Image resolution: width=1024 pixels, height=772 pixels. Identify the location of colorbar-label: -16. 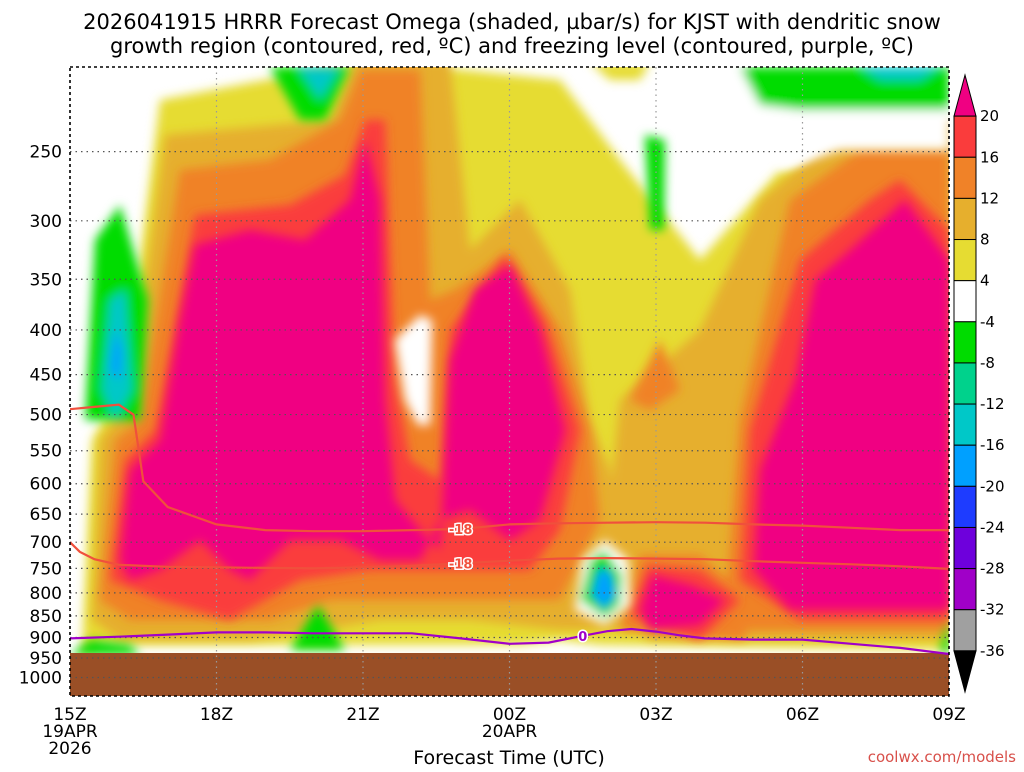
(992, 445).